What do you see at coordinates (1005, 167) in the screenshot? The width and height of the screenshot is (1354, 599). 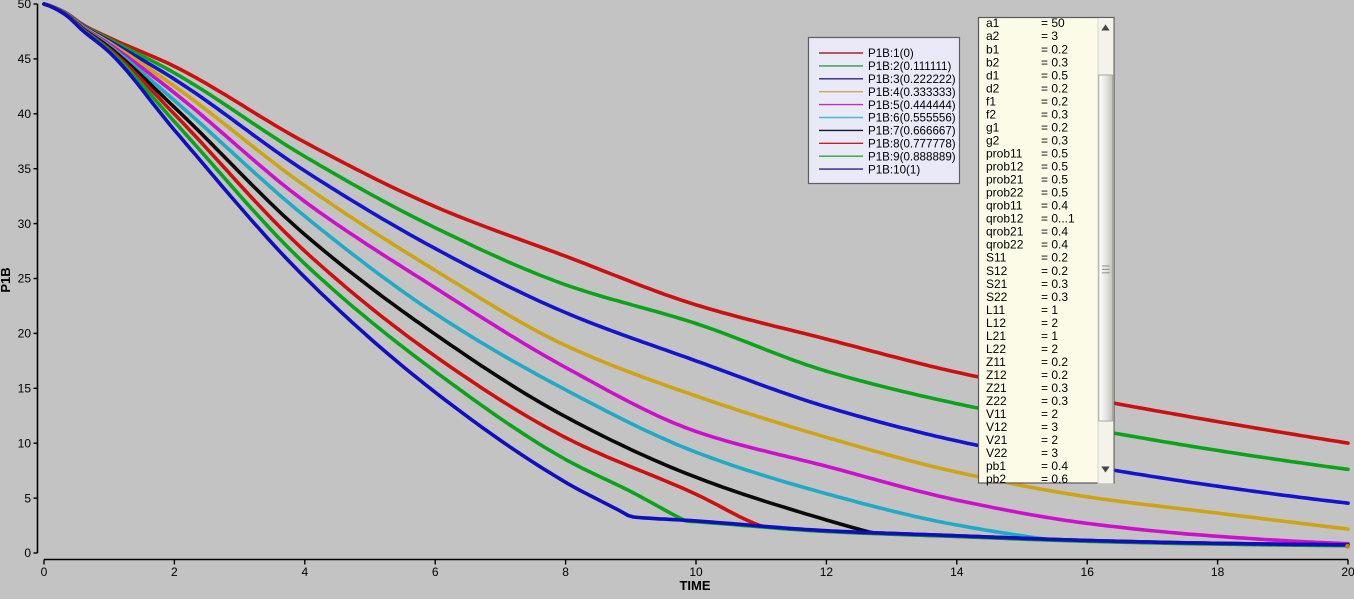 I see `svg-text: prob12` at bounding box center [1005, 167].